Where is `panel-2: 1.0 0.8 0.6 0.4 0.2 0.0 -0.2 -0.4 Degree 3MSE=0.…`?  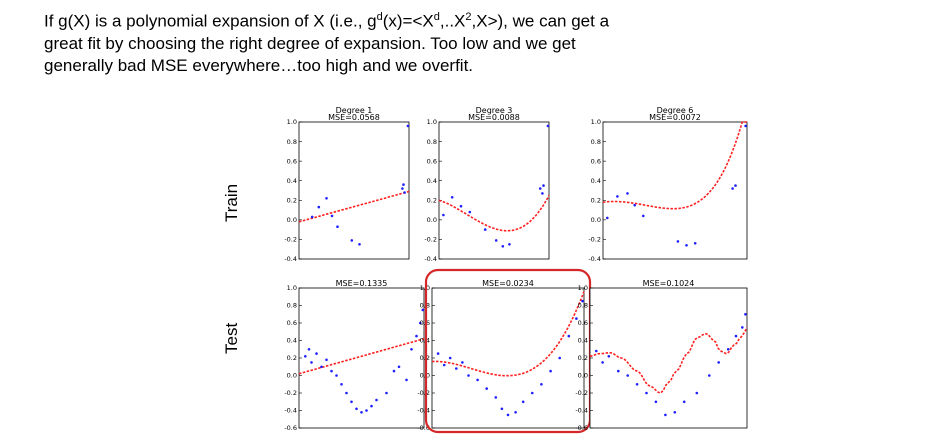 panel-2: 1.0 0.8 0.6 0.4 0.2 0.0 -0.2 -0.4 Degree 3MSE=0.… is located at coordinates (487, 184).